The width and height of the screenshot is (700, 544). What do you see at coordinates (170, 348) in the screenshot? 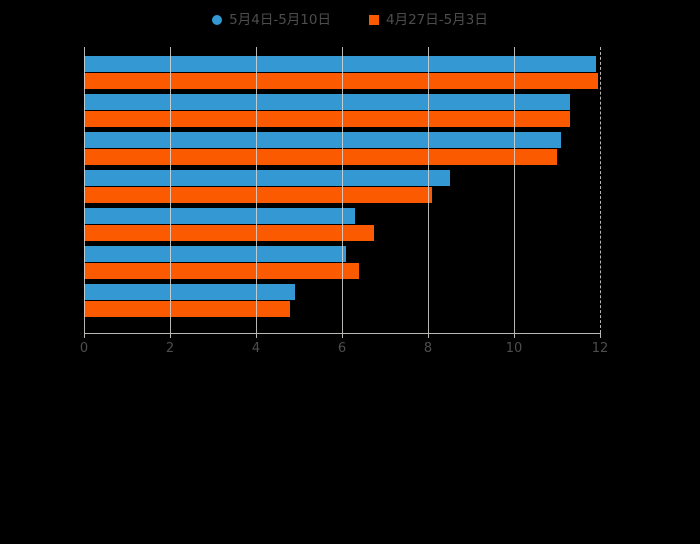
I see `x-tick-label: 2` at bounding box center [170, 348].